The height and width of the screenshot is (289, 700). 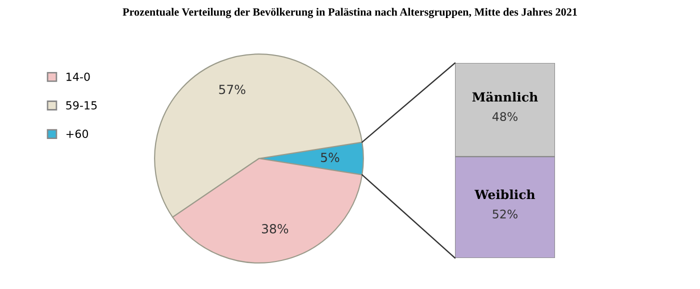 I want to click on data-label: 52%, so click(x=505, y=214).